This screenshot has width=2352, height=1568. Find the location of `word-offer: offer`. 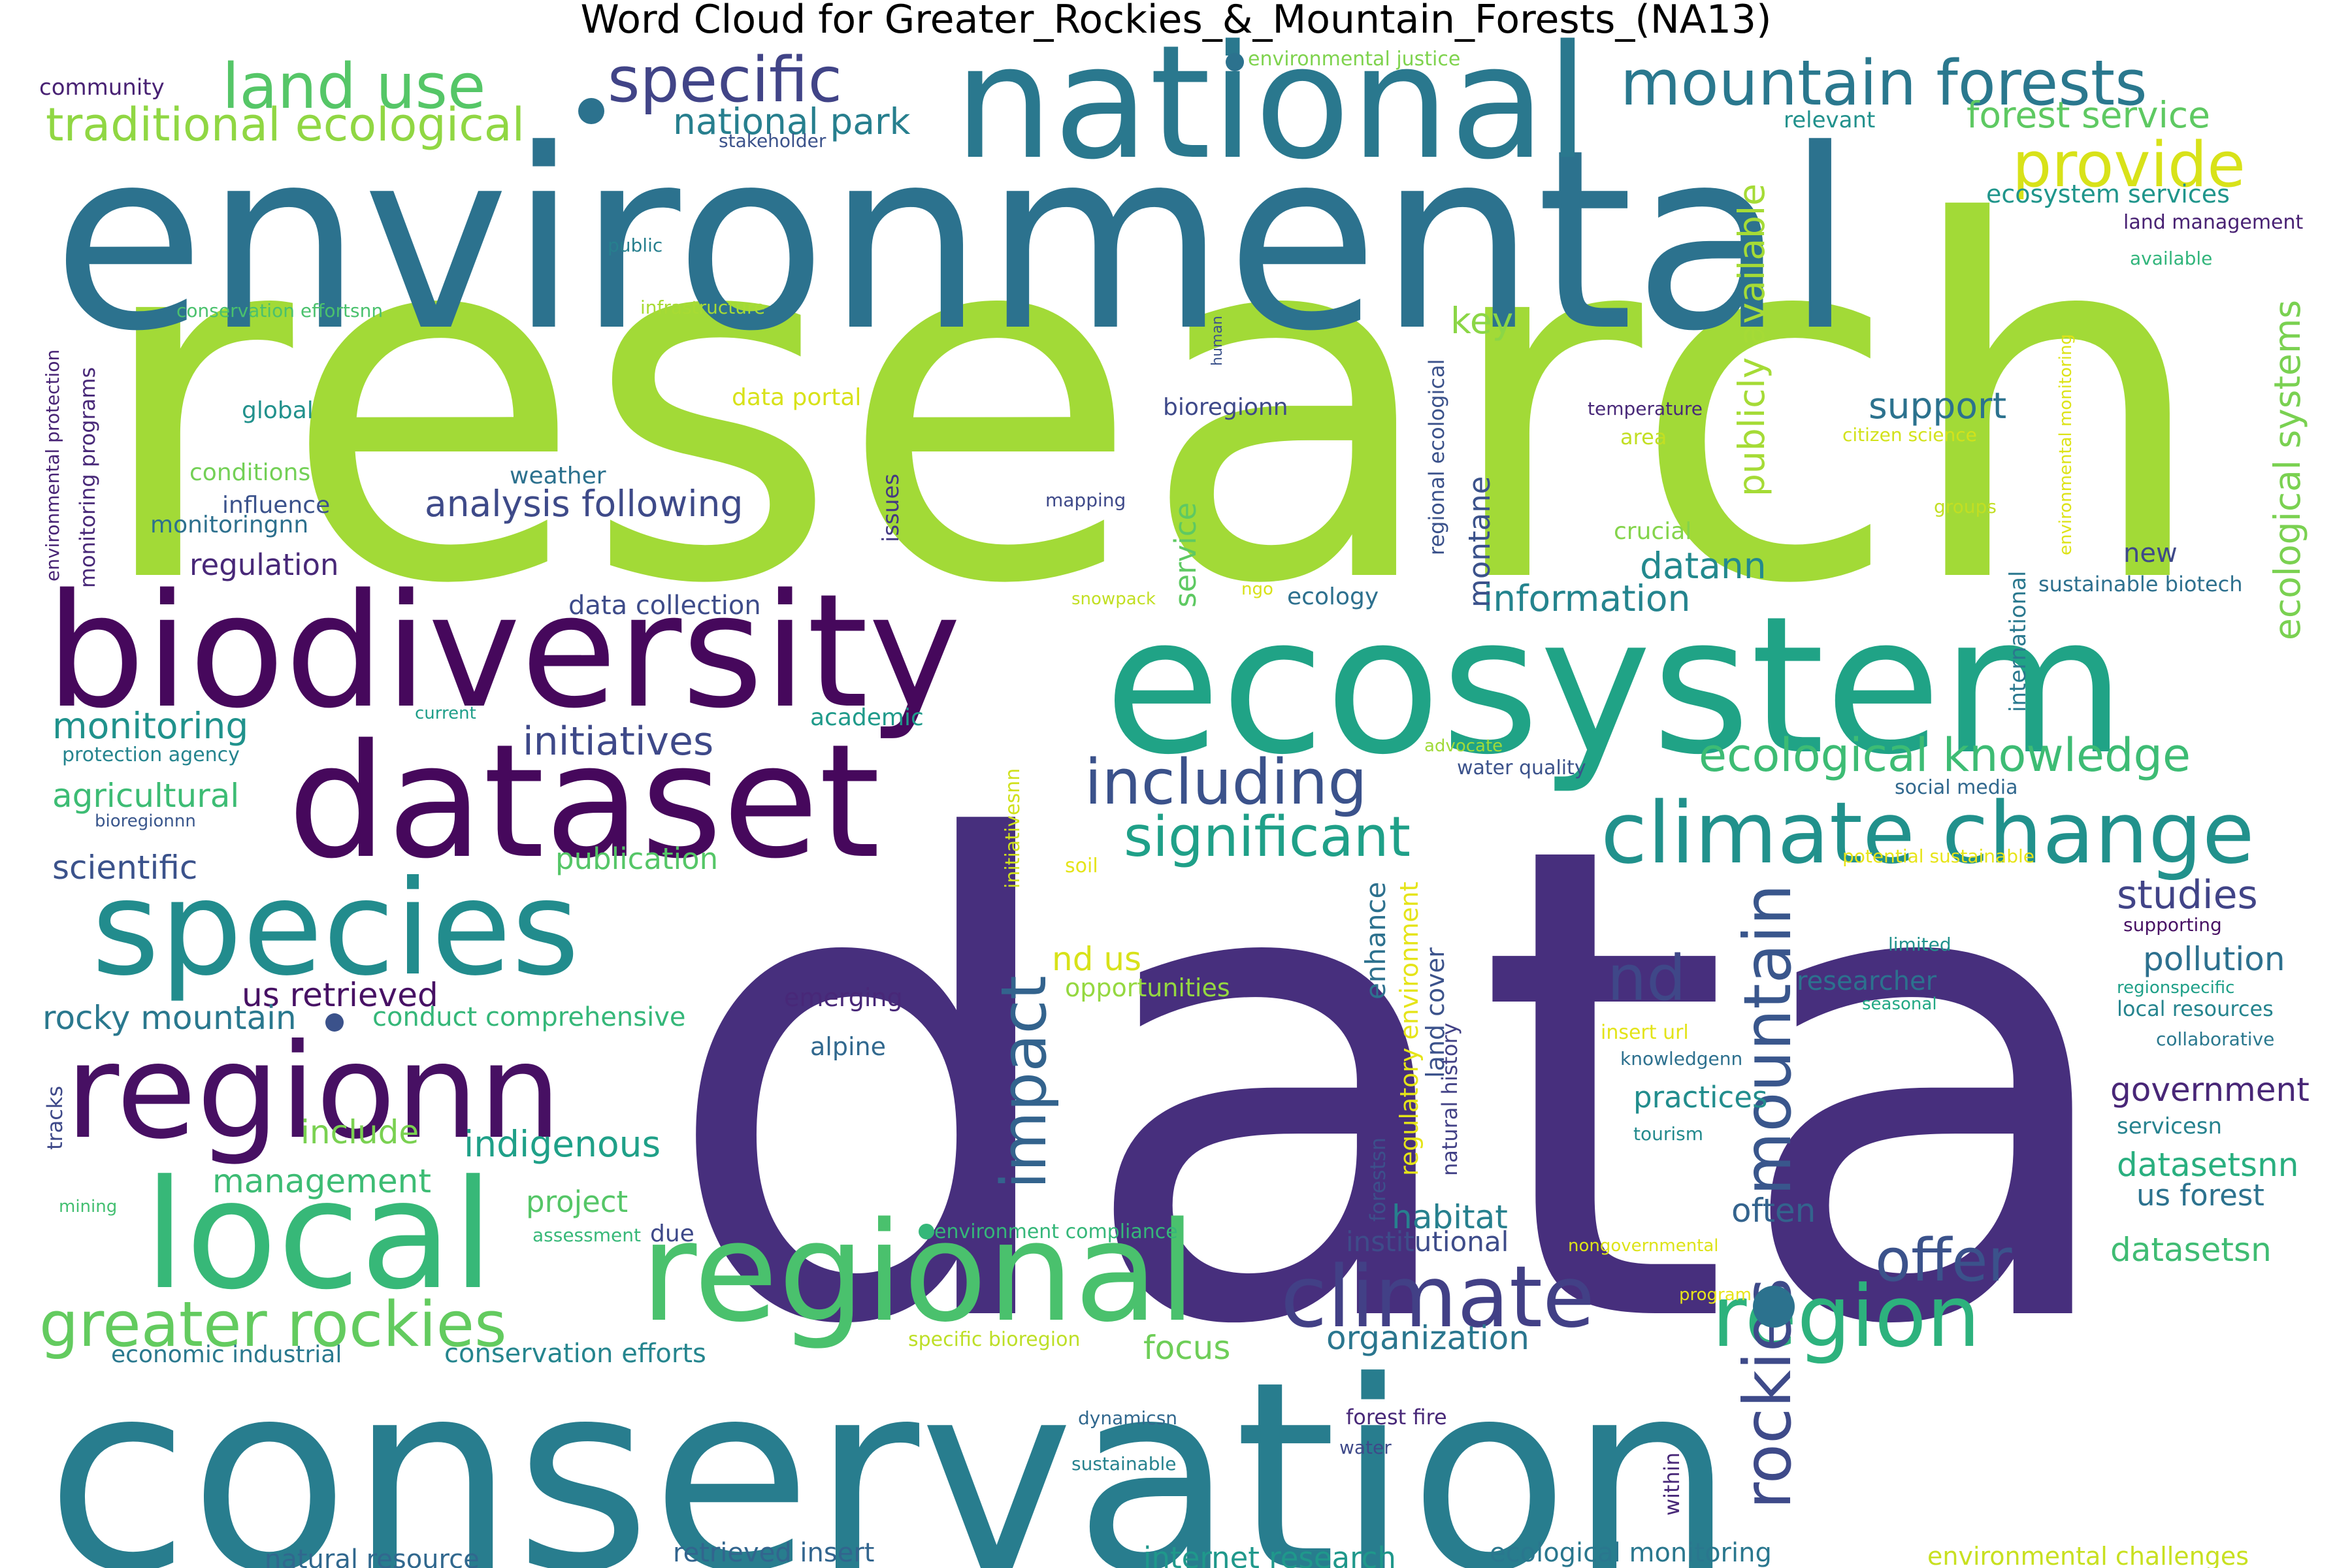

word-offer: offer is located at coordinates (1943, 1260).